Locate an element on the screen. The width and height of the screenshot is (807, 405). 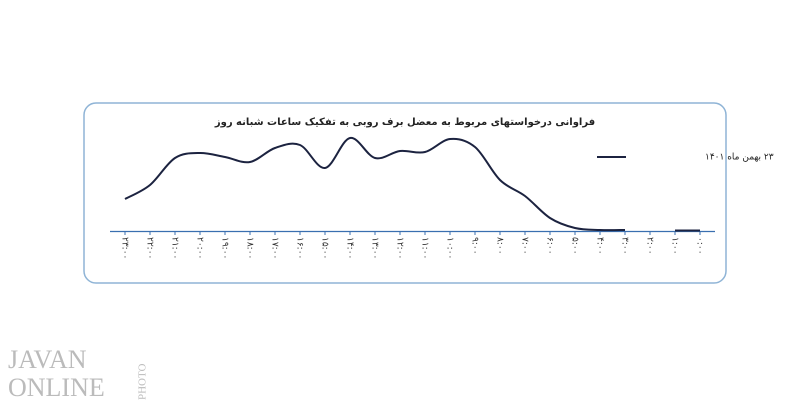
x-tick-label: ۷:۰۰ is located at coordinates (525, 246).